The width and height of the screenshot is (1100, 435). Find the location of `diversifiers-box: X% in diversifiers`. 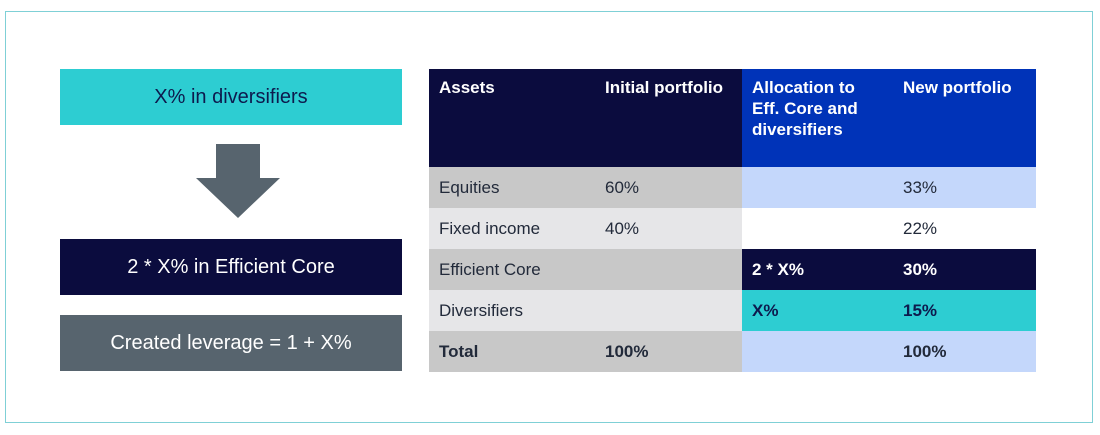

diversifiers-box: X% in diversifiers is located at coordinates (231, 97).